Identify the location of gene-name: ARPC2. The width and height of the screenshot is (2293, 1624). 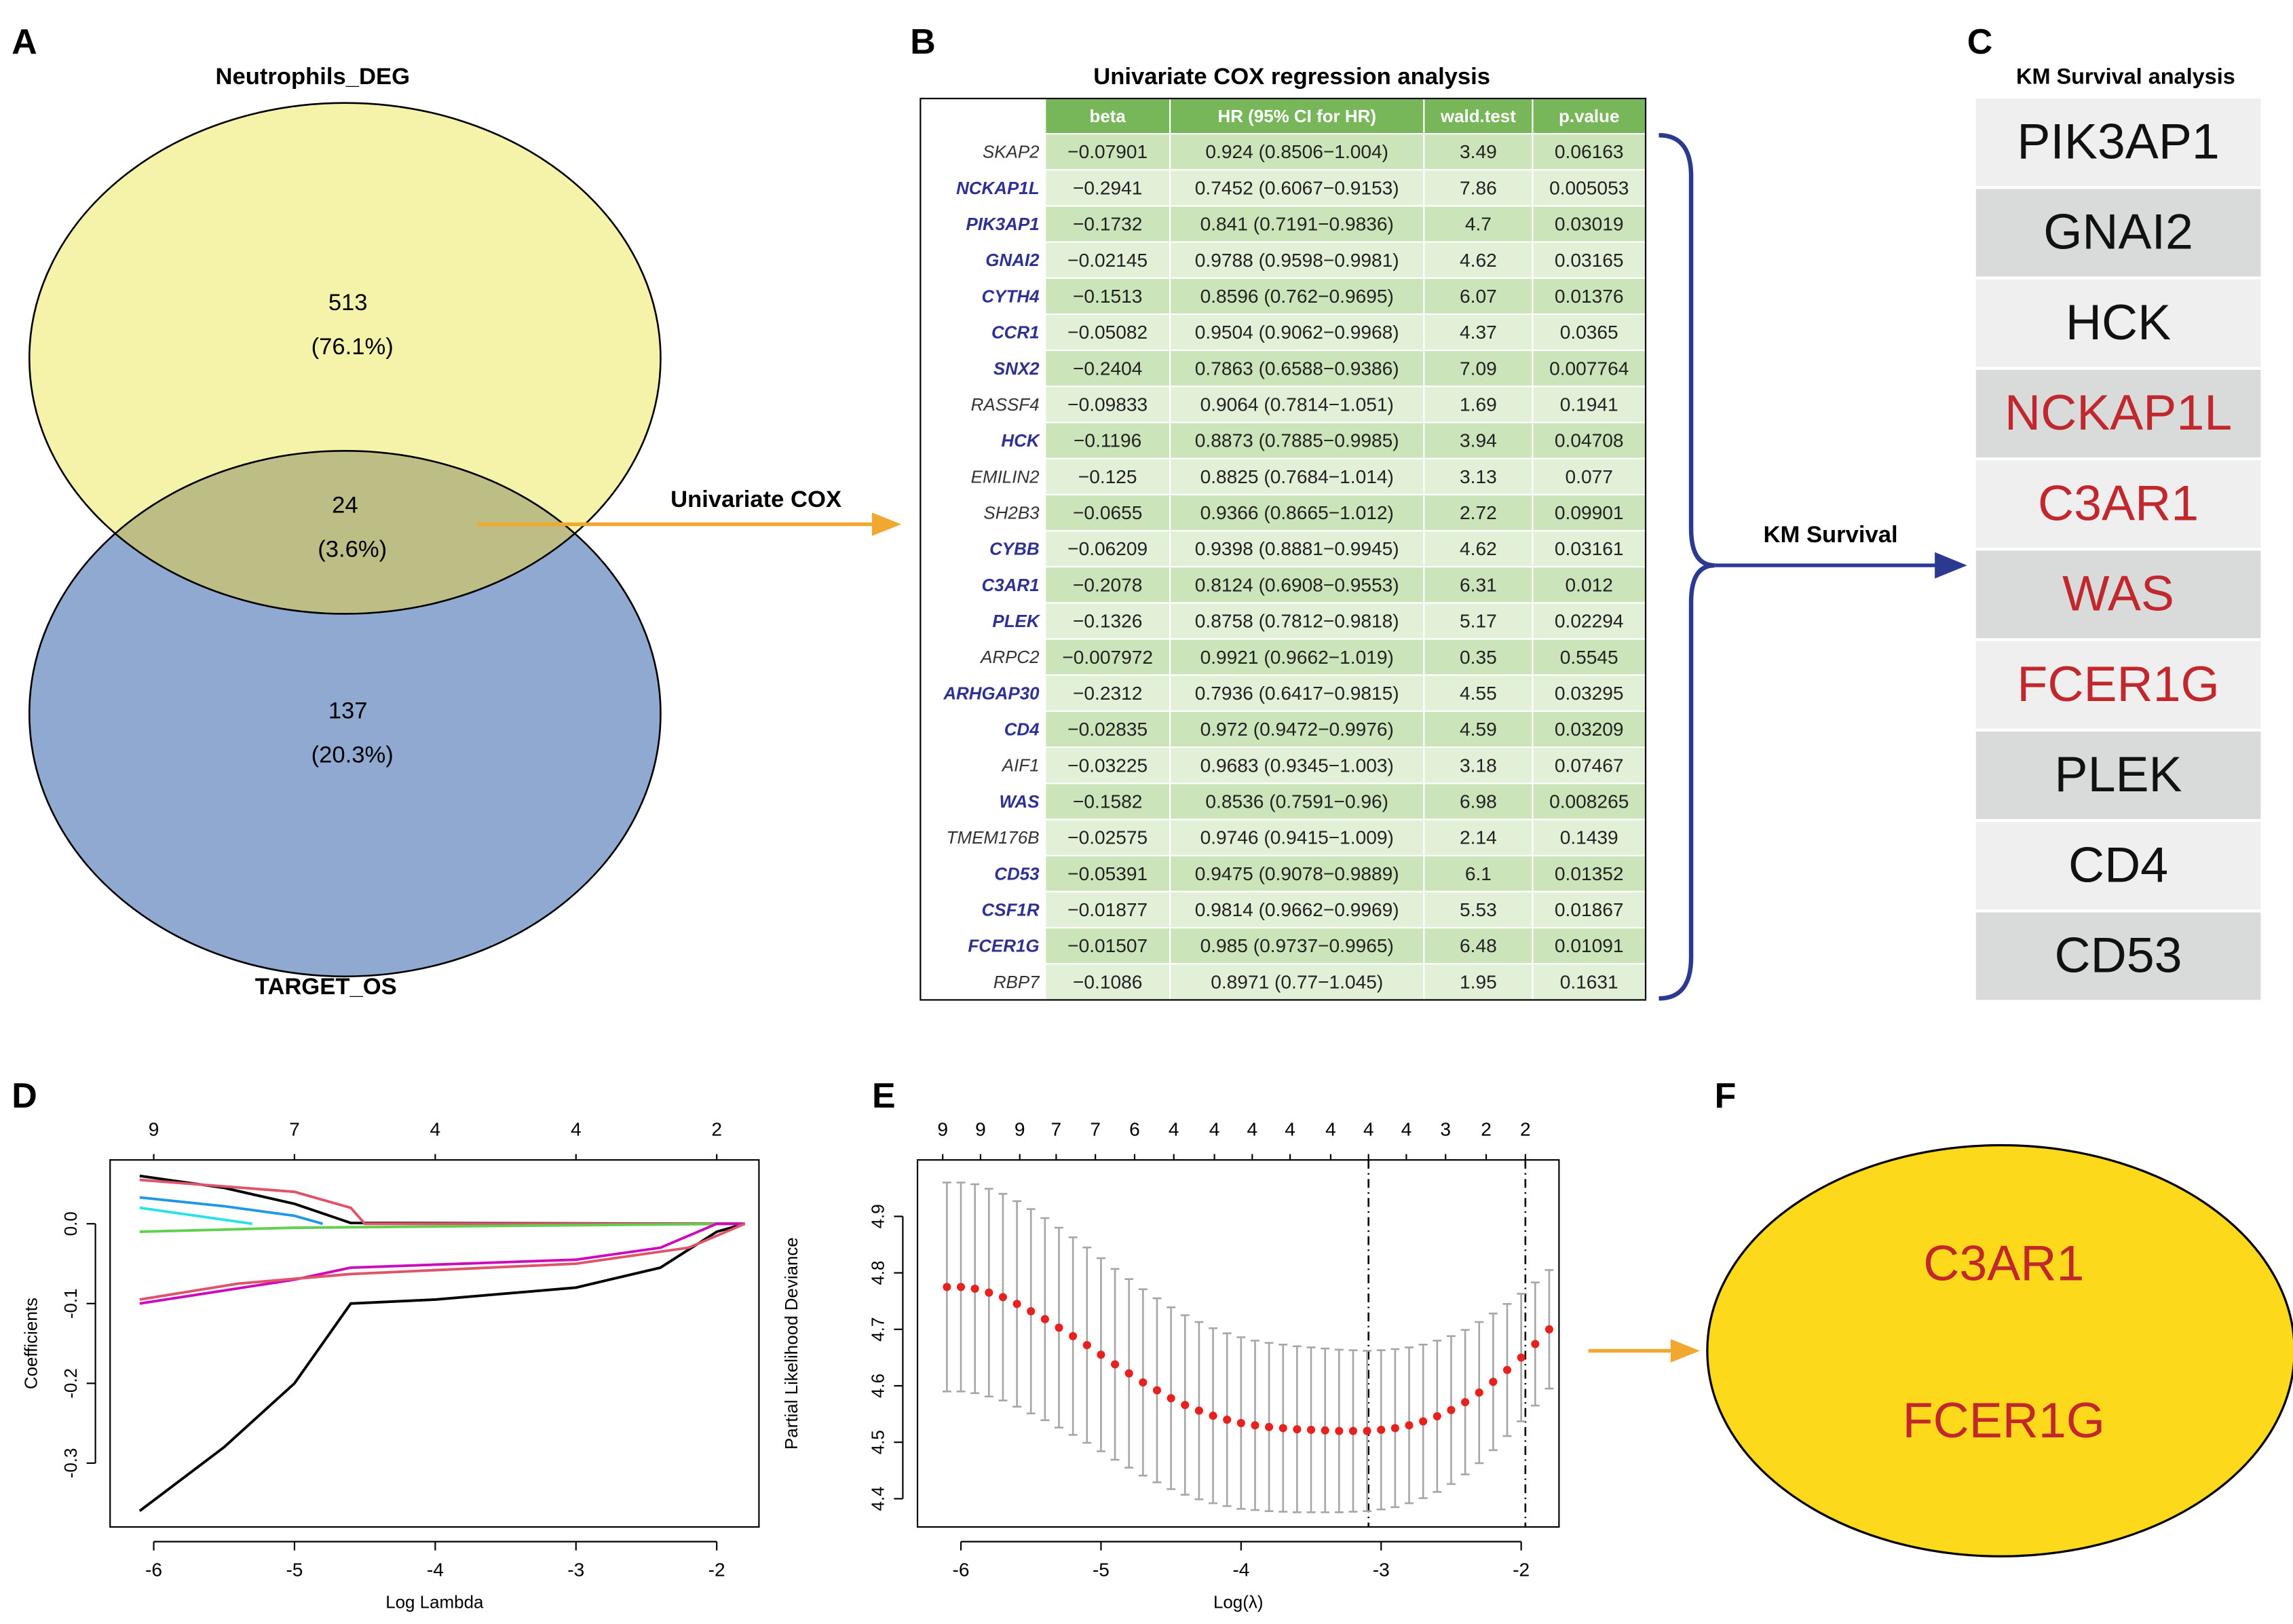
(1009, 657).